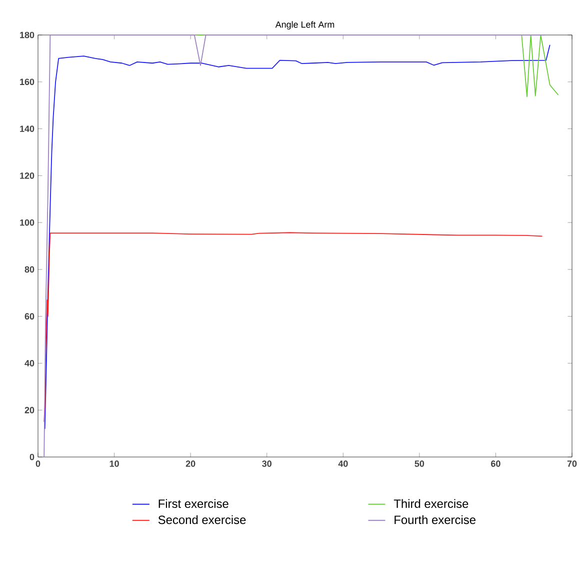  Describe the element at coordinates (419, 463) in the screenshot. I see `x-tick-label: 50` at that location.